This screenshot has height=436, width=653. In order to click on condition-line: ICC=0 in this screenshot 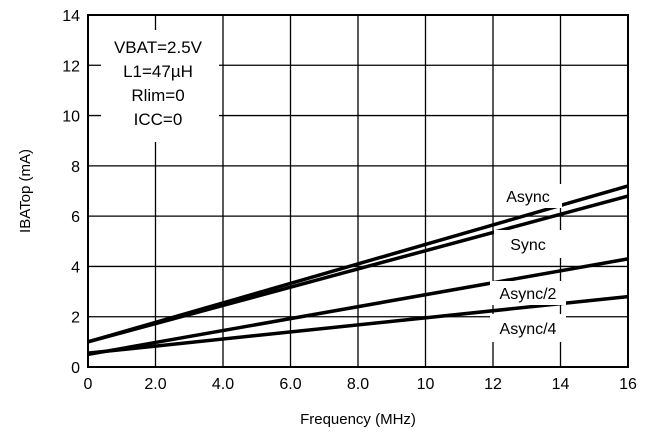, I will do `click(158, 119)`.